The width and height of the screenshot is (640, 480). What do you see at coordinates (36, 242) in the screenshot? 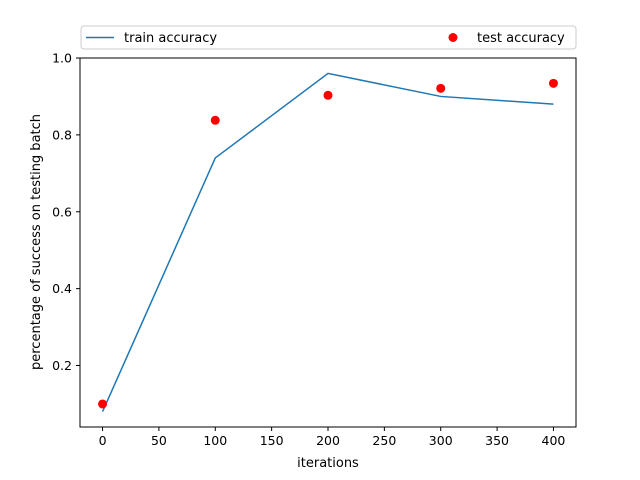
I see `y-axis-title: percentage of success on testing batch` at bounding box center [36, 242].